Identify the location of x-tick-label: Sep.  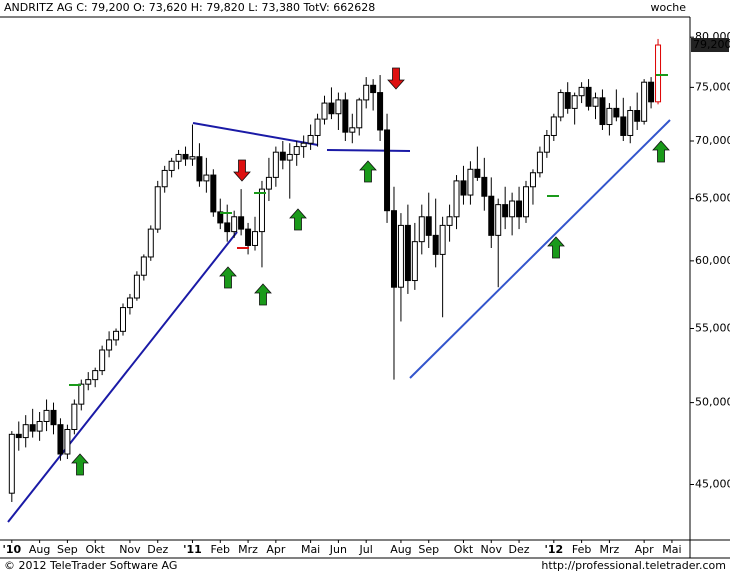
(428, 549).